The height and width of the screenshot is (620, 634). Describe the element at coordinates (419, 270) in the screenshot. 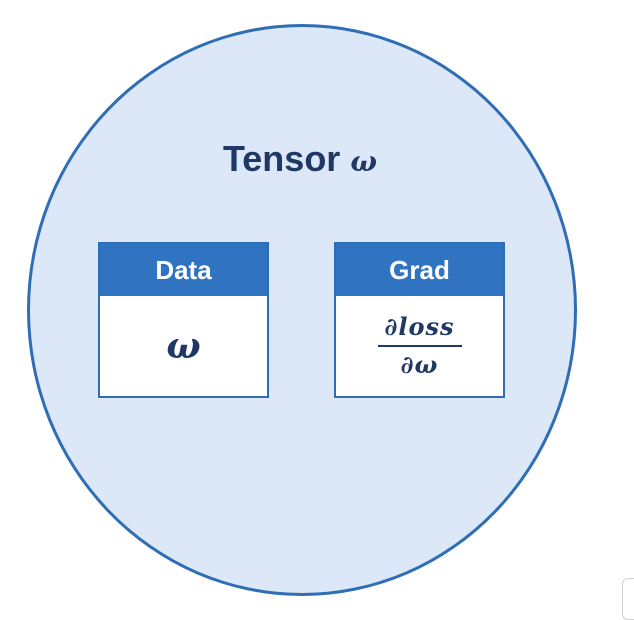

I see `grad-box-header: Grad` at that location.